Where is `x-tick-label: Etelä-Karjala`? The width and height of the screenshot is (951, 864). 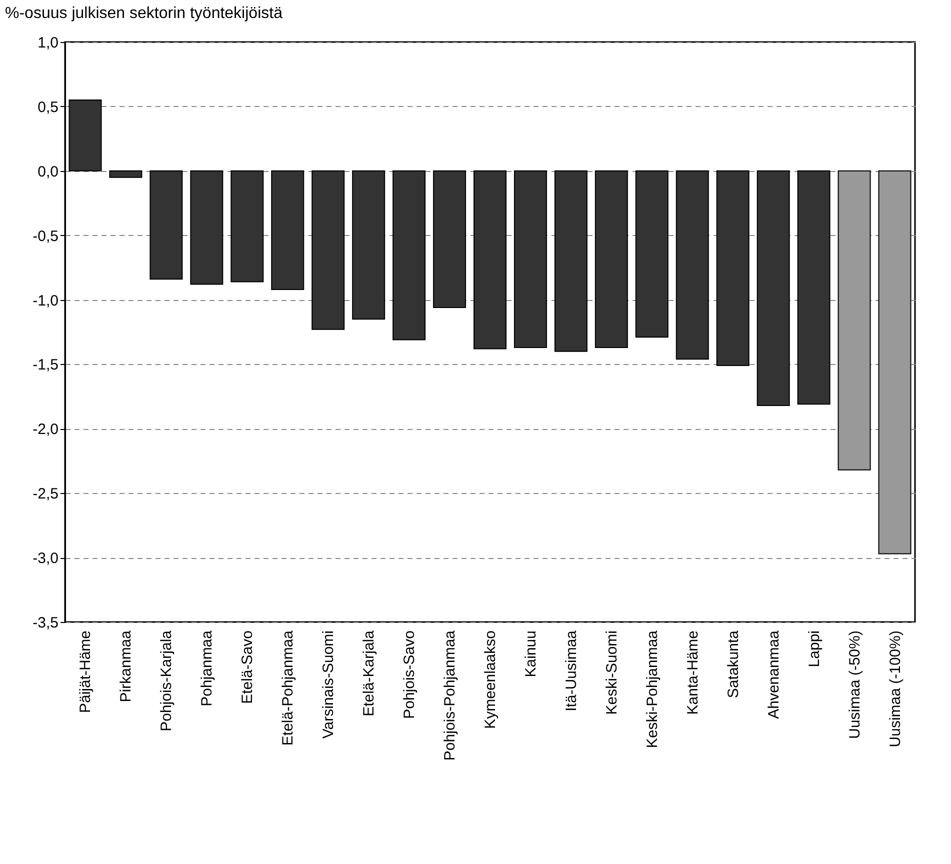 x-tick-label: Etelä-Karjala is located at coordinates (369, 673).